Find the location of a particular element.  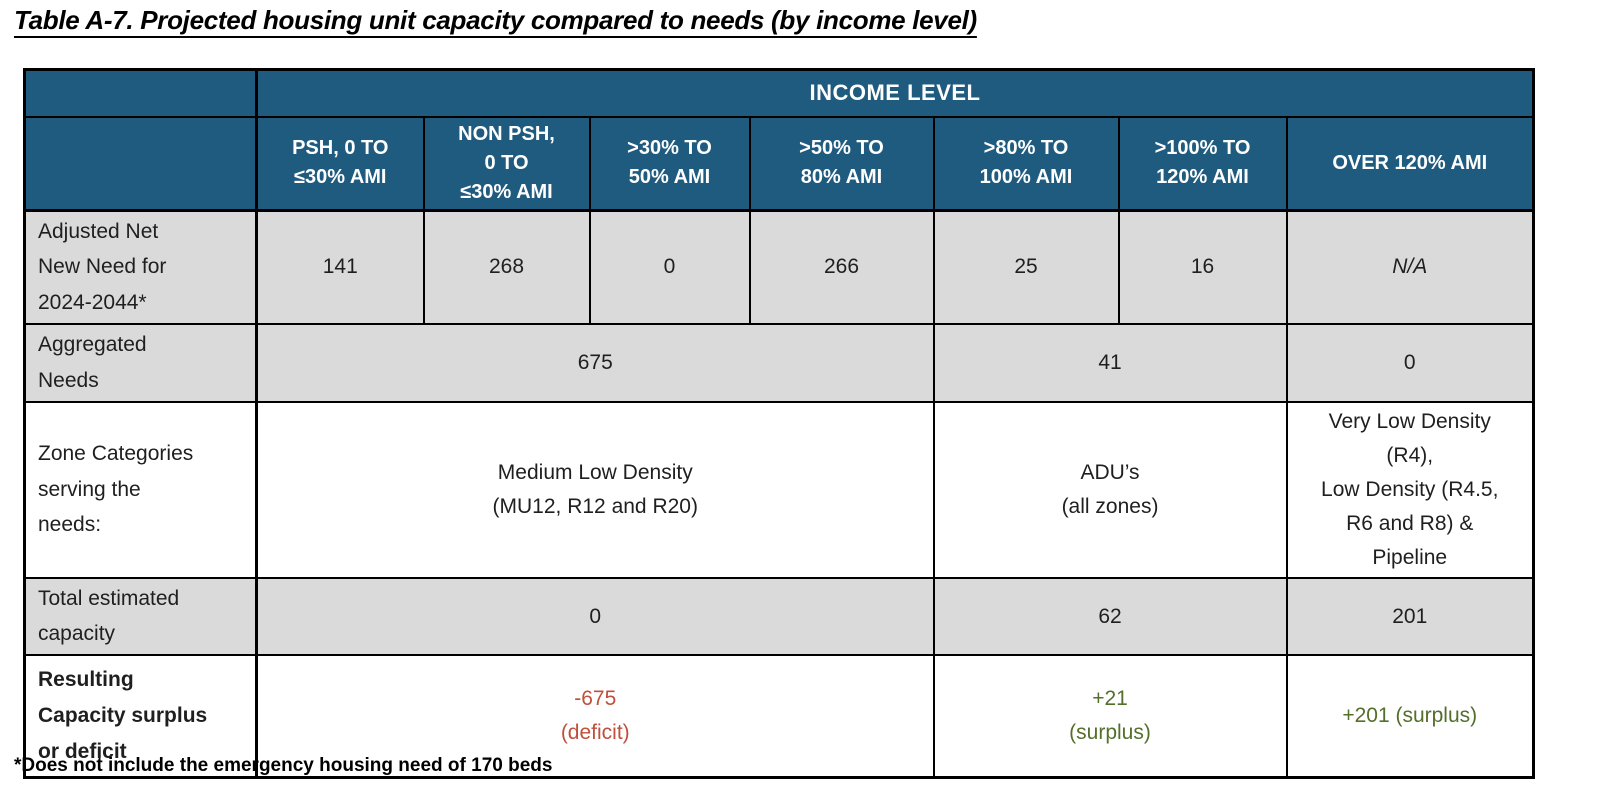

cell-zones-low-income: Medium Low Density (MU12, R12 and R20) is located at coordinates (595, 489).